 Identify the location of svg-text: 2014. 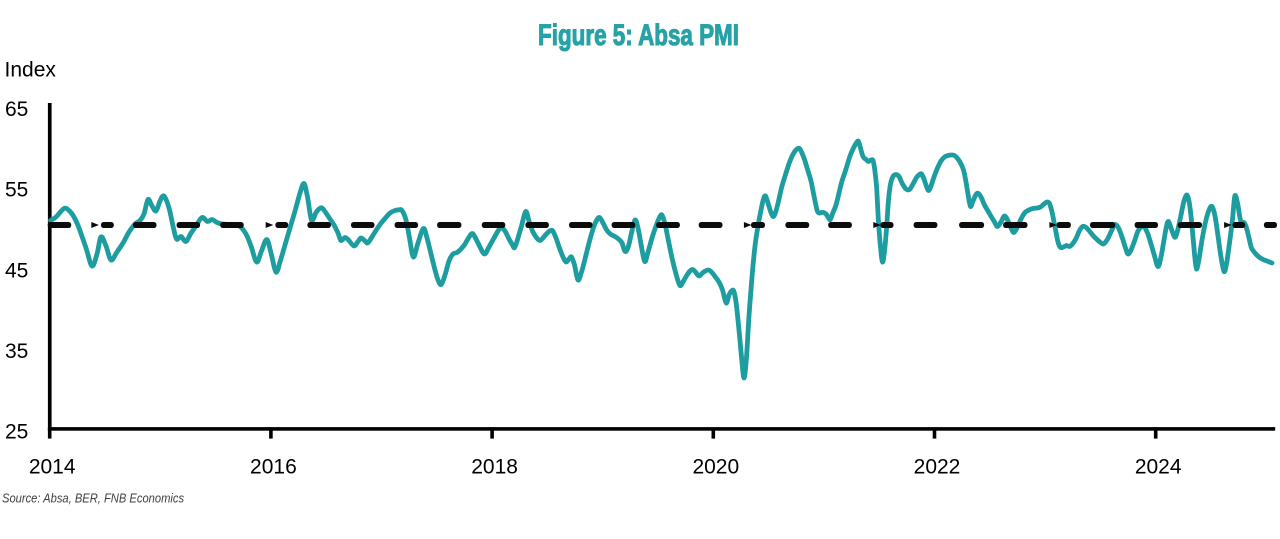
(52, 466).